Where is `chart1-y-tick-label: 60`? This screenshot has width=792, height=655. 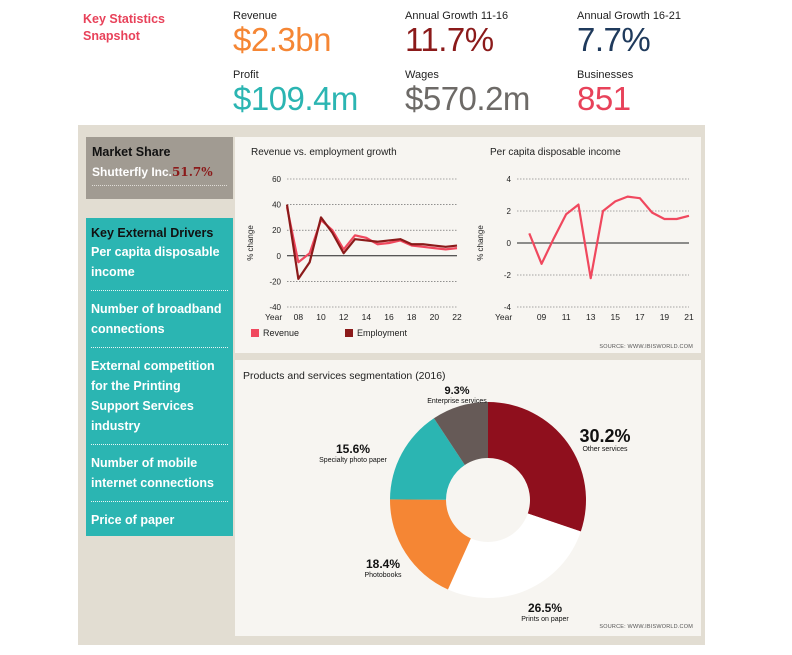 chart1-y-tick-label: 60 is located at coordinates (276, 179).